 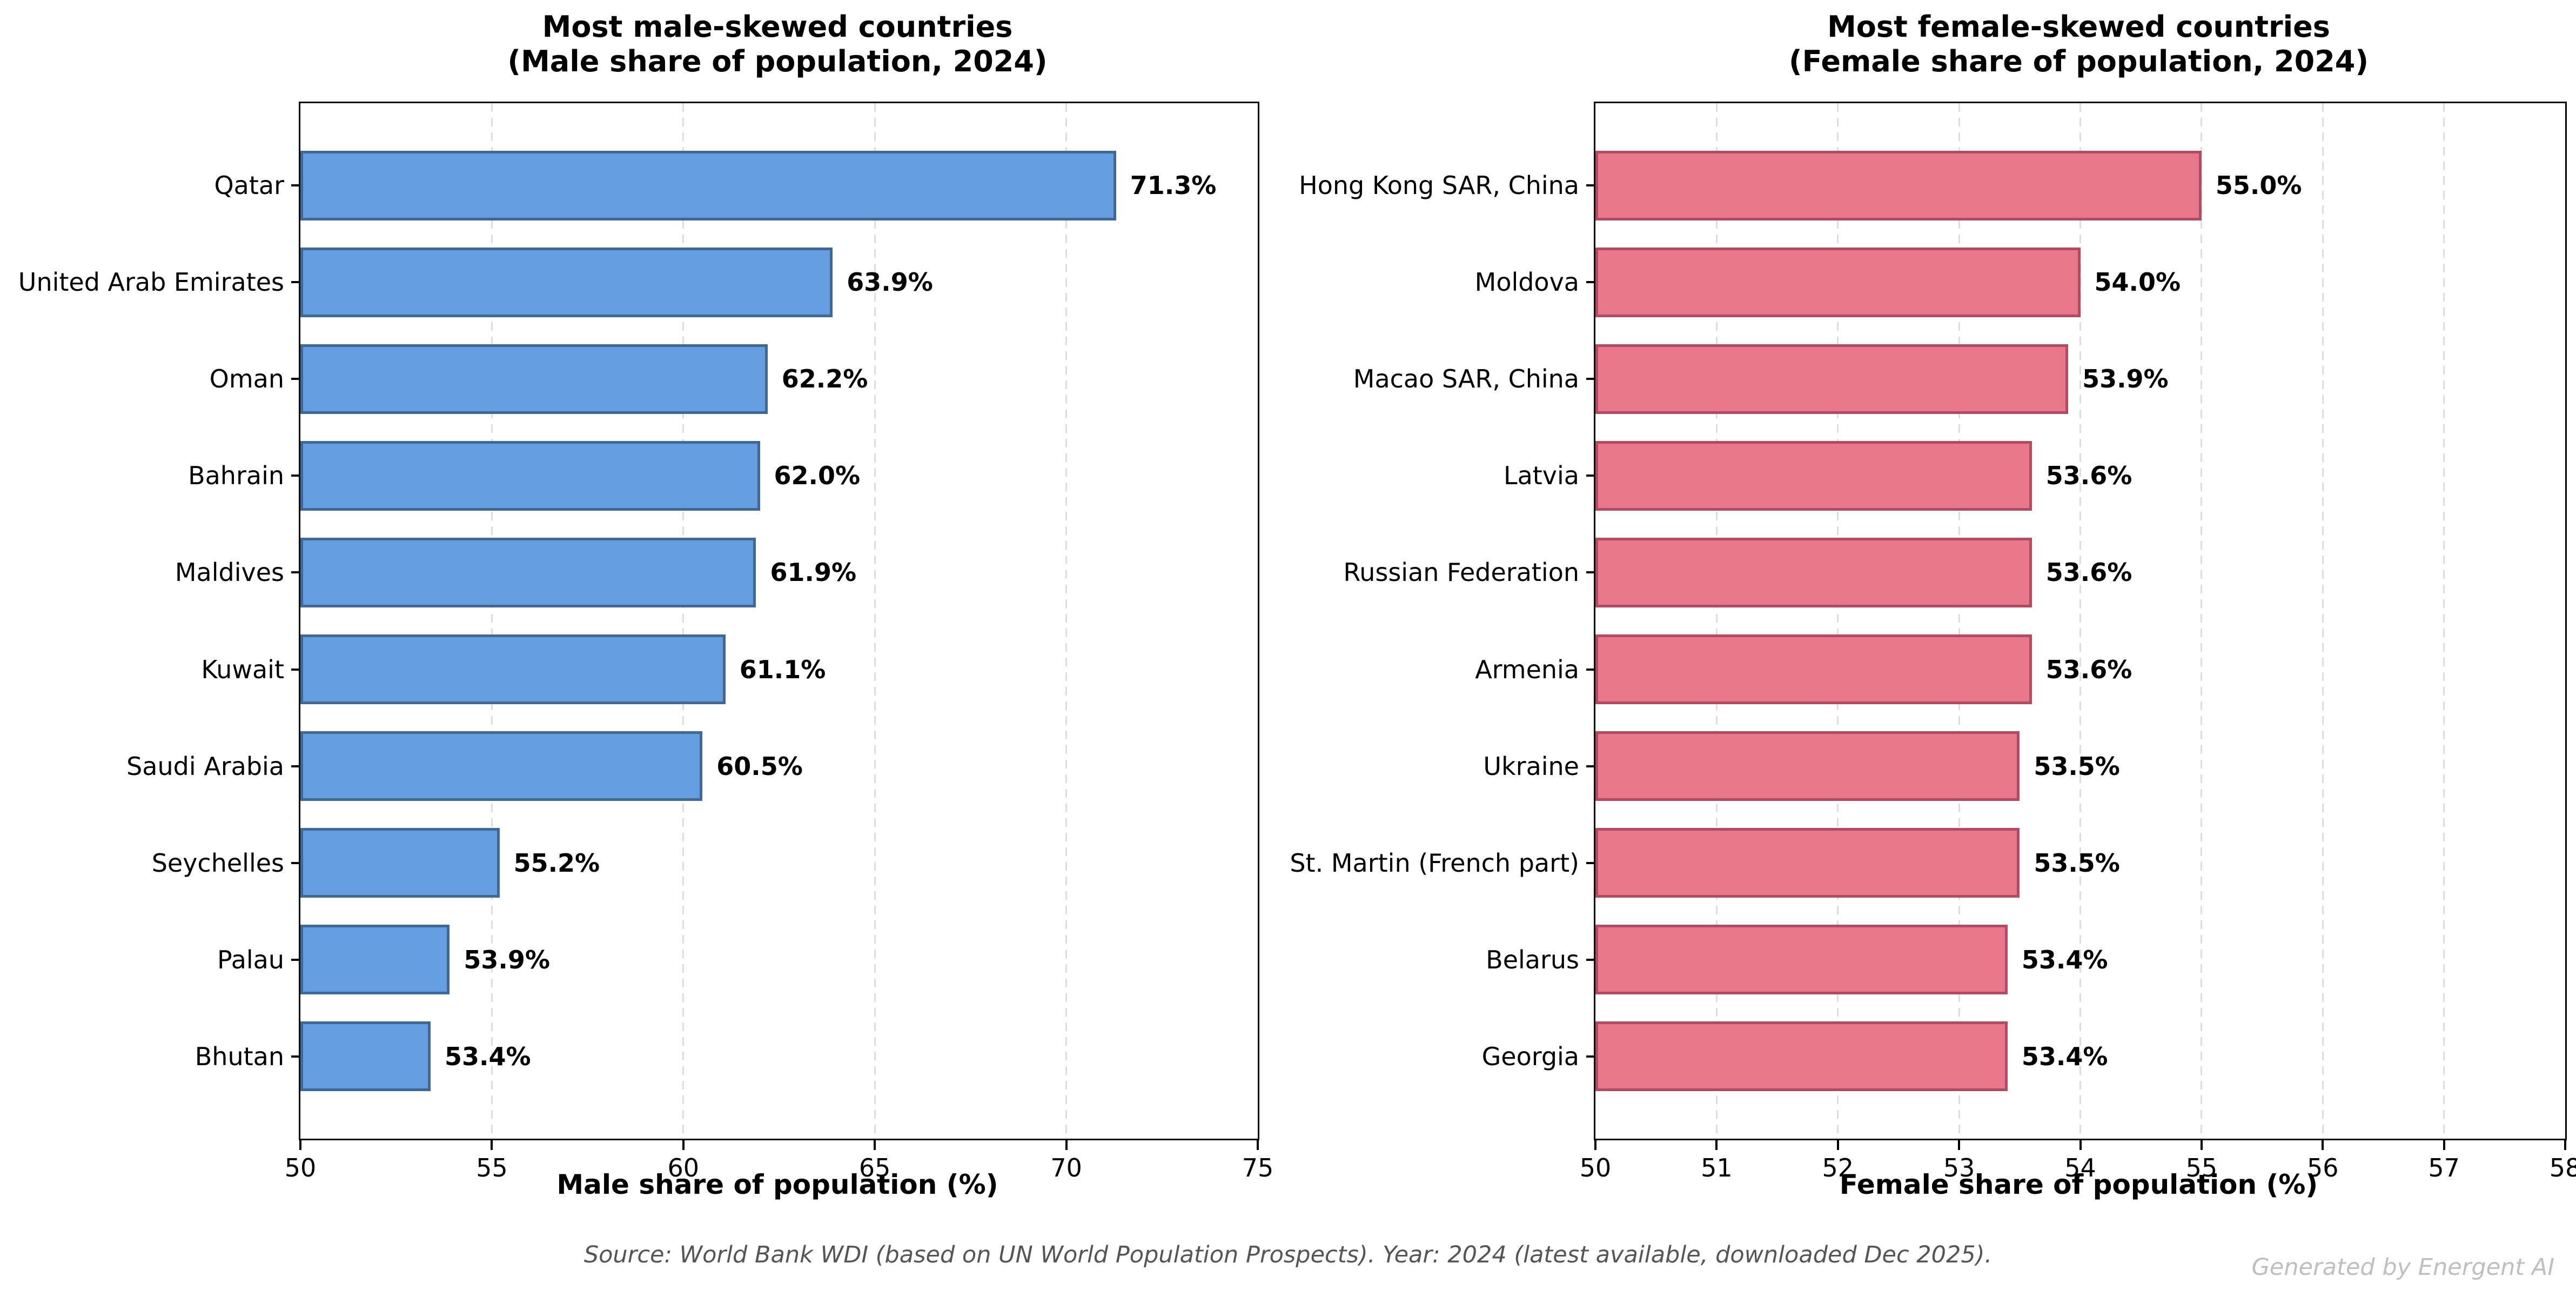 I want to click on value-label: 62.2%, so click(x=824, y=379).